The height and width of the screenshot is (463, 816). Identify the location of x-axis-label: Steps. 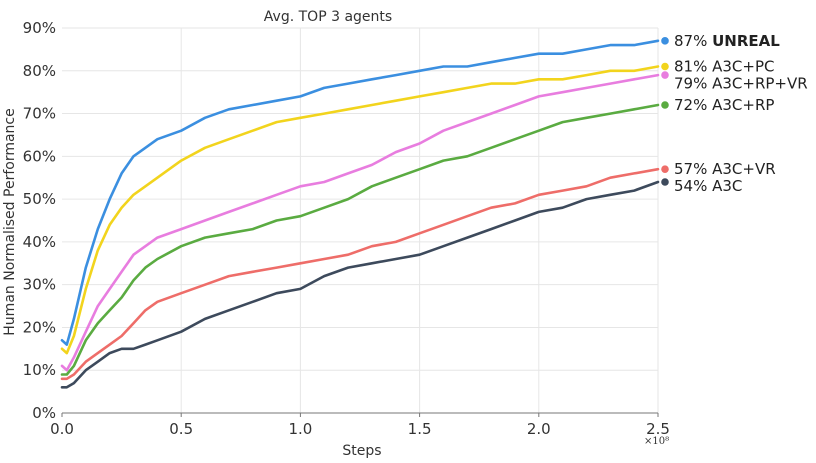
(361, 451).